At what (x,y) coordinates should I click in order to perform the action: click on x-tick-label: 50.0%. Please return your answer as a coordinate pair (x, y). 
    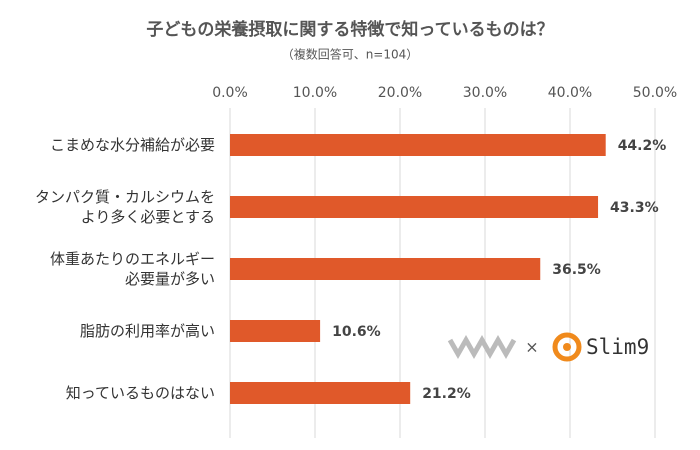
    Looking at the image, I should click on (655, 93).